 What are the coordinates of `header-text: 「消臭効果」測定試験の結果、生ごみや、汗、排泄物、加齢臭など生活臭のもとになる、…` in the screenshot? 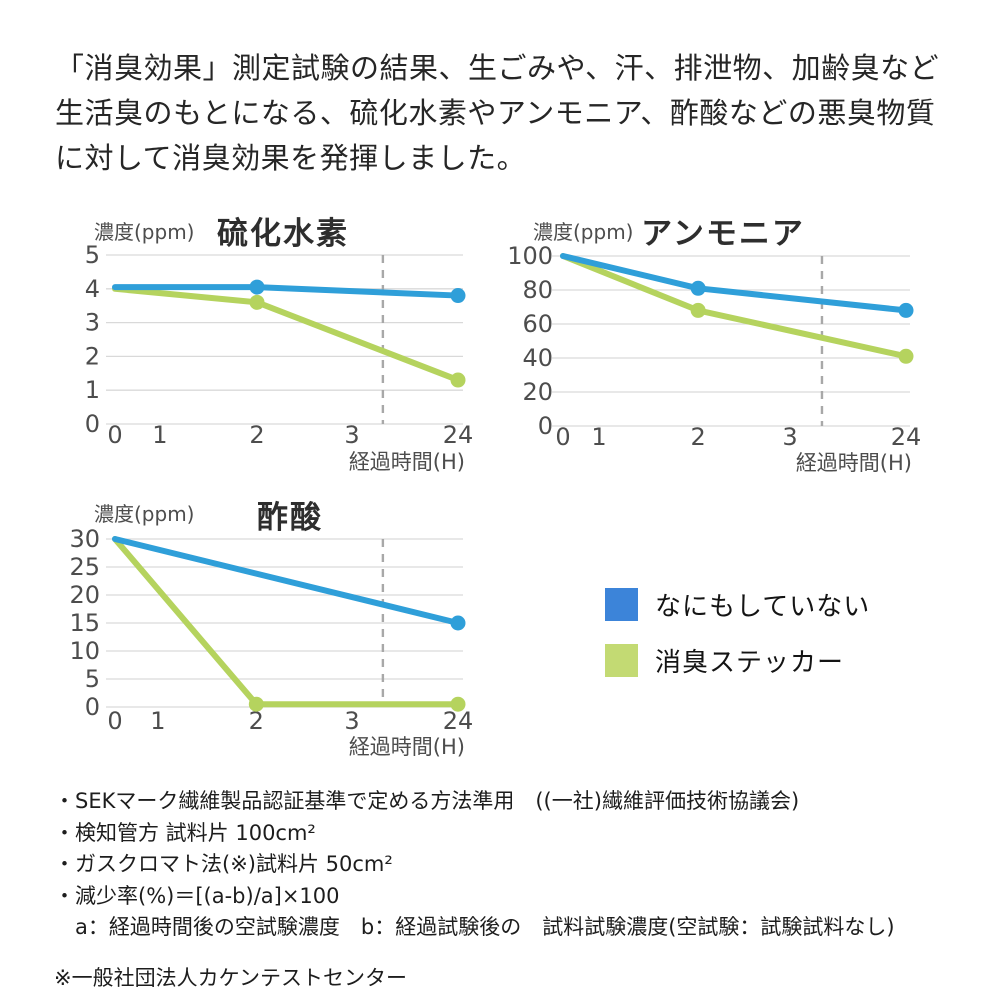 It's located at (497, 113).